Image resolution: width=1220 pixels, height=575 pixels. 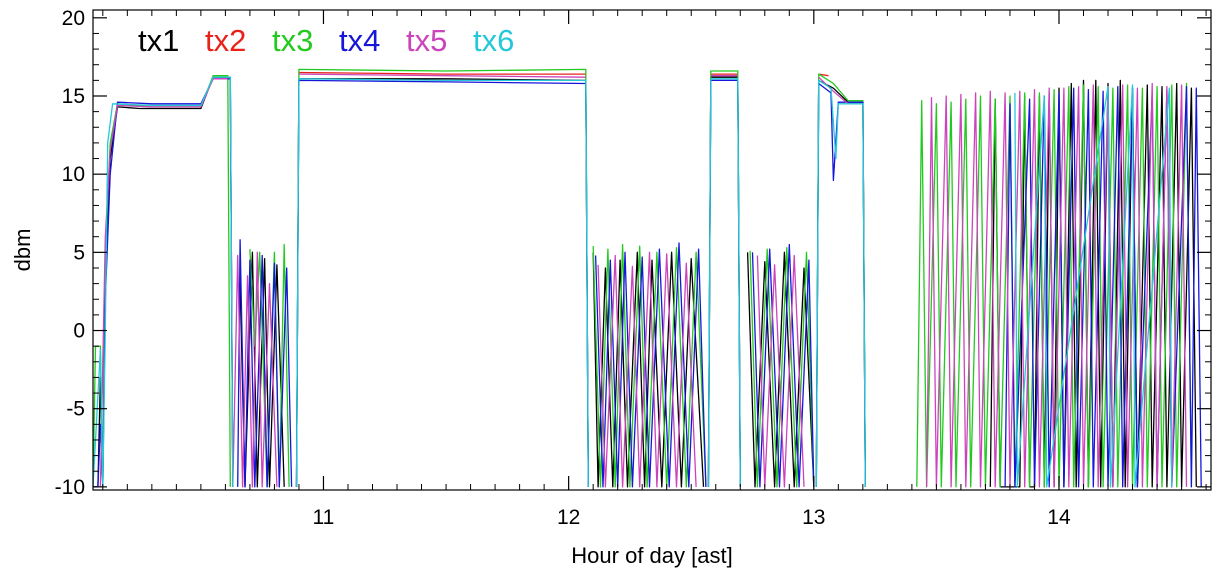 I want to click on legend-label-tx4: tx4, so click(x=359, y=40).